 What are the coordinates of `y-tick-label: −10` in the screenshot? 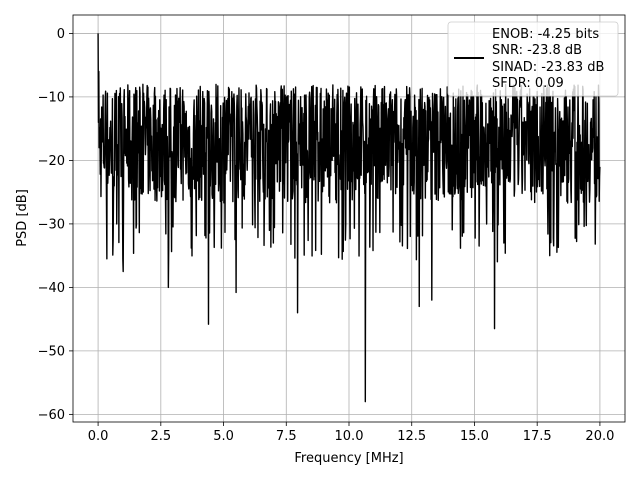 It's located at (51, 97).